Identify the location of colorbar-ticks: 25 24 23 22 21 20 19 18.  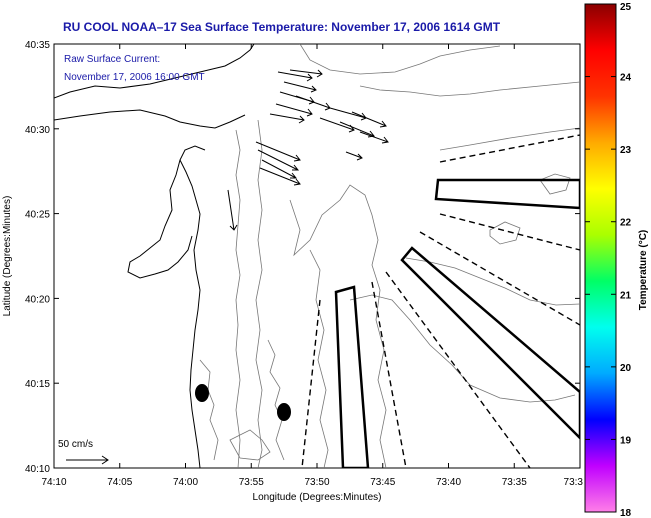
(608, 260).